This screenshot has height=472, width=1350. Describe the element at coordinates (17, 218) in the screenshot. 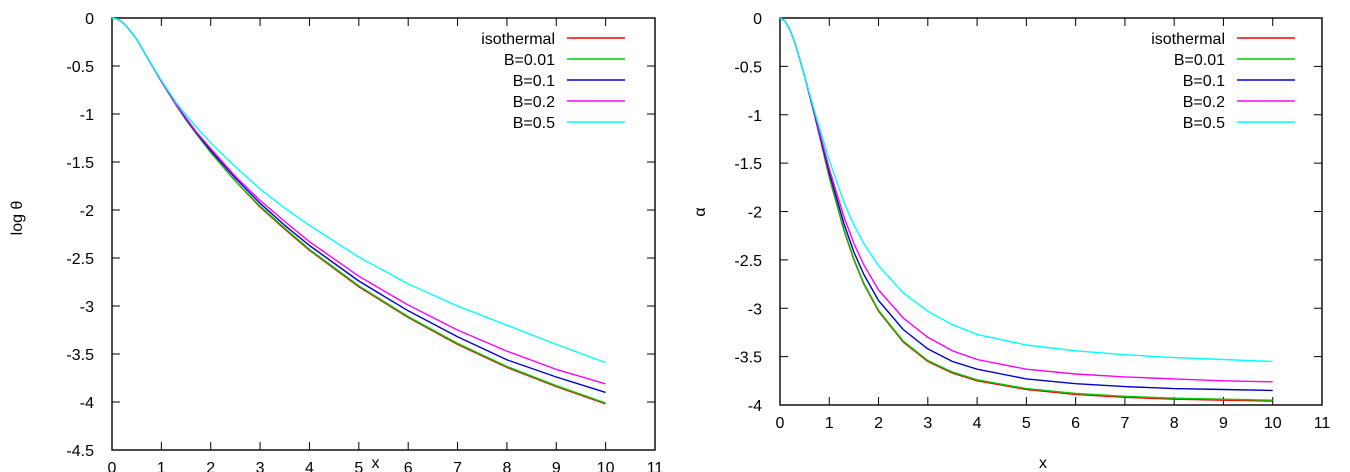

I see `y-axis-label: log θ` at that location.